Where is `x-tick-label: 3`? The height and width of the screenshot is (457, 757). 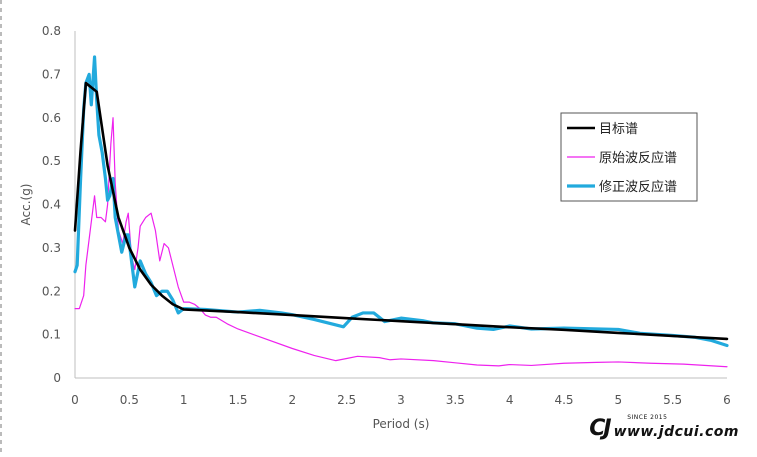 x-tick-label: 3 is located at coordinates (401, 400).